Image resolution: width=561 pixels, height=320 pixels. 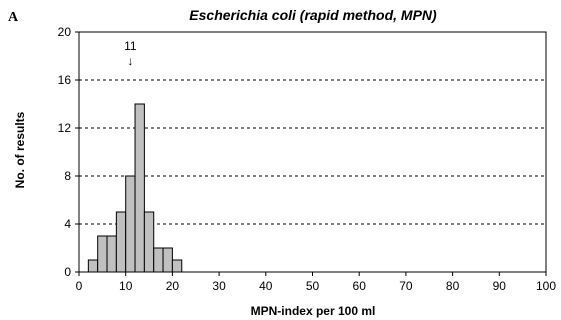 I want to click on y-tick-labels: 0 4 8 12 16 20, so click(x=65, y=152).